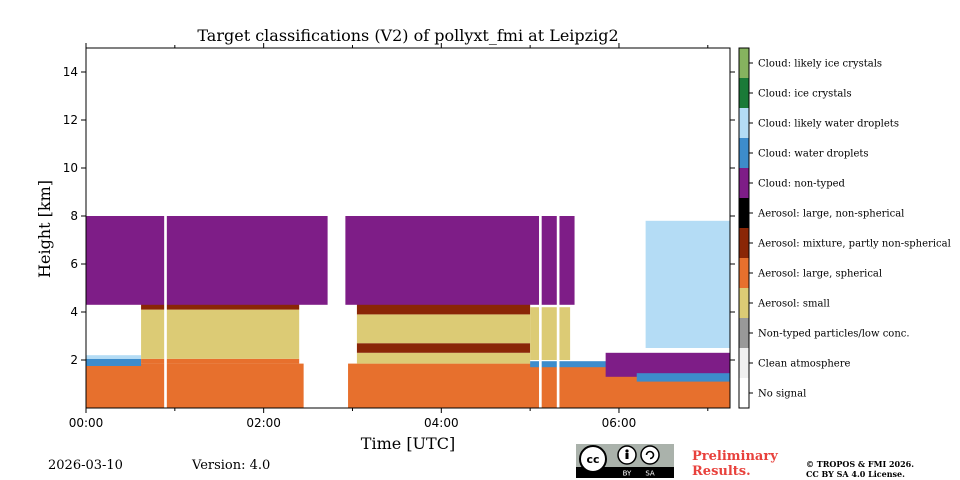 The image size is (960, 480). What do you see at coordinates (830, 214) in the screenshot?
I see `legend-label-6: Aerosol: large, non-spherical` at bounding box center [830, 214].